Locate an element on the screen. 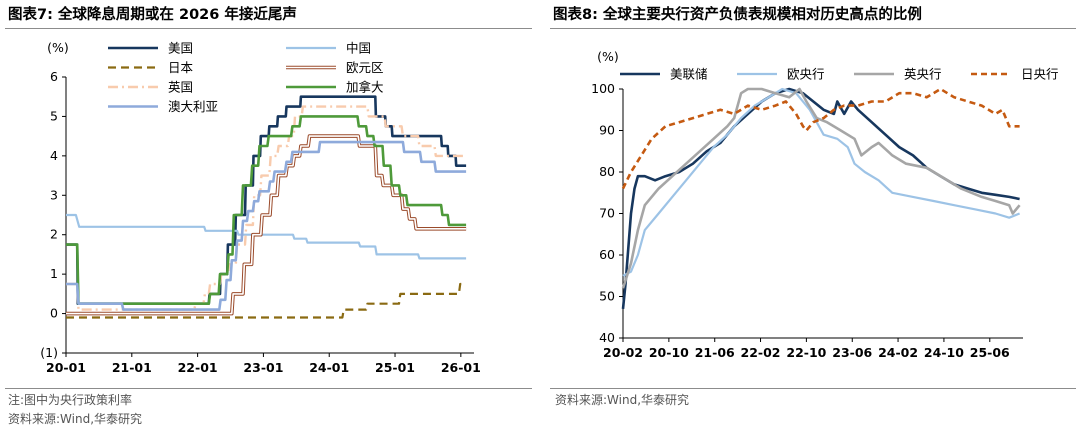  y-tick-label: 70 is located at coordinates (607, 213).